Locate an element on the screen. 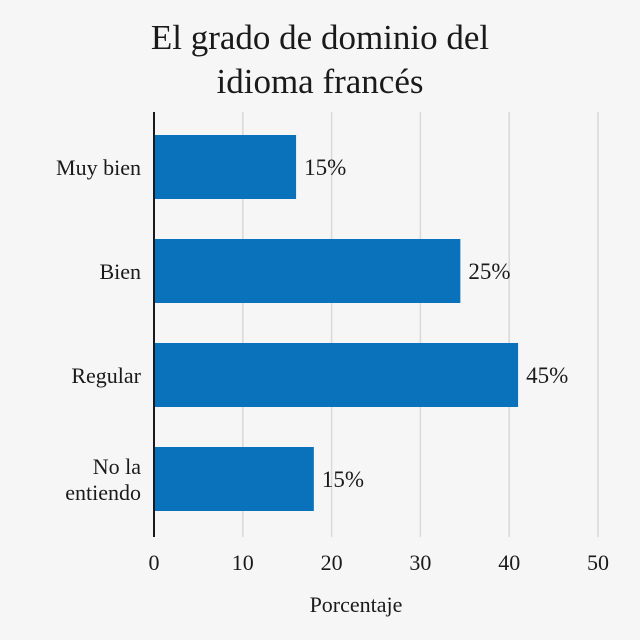  category-label-line: entiendo is located at coordinates (103, 492).